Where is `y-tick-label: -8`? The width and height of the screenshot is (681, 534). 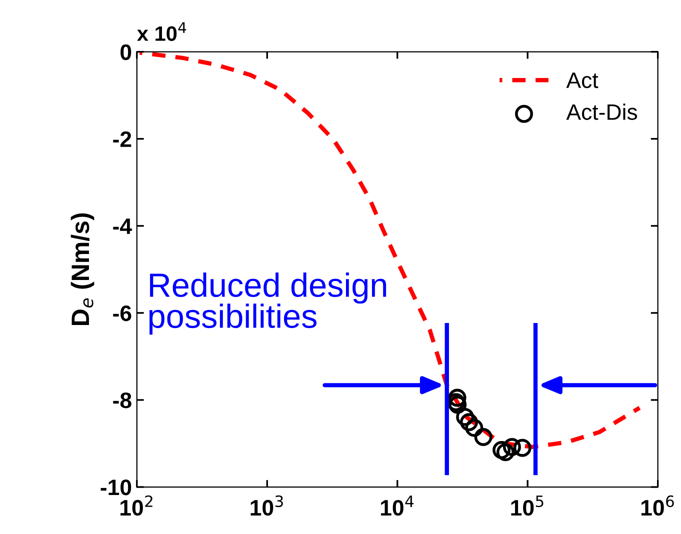 y-tick-label: -8 is located at coordinates (122, 400).